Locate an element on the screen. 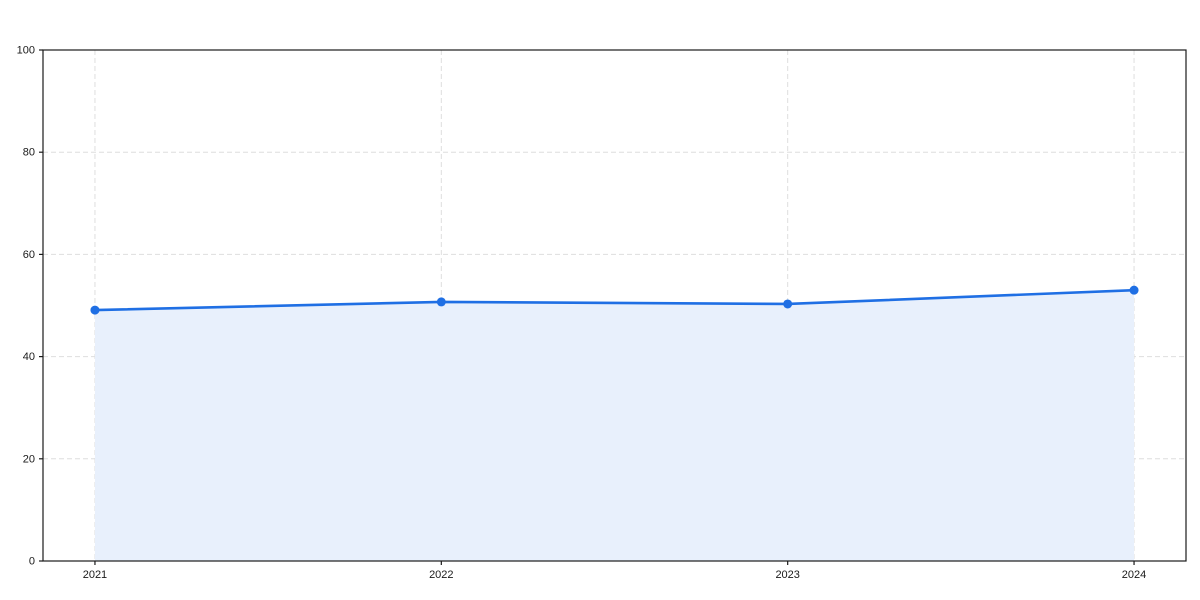  y-tick-label: 20 is located at coordinates (29, 459).